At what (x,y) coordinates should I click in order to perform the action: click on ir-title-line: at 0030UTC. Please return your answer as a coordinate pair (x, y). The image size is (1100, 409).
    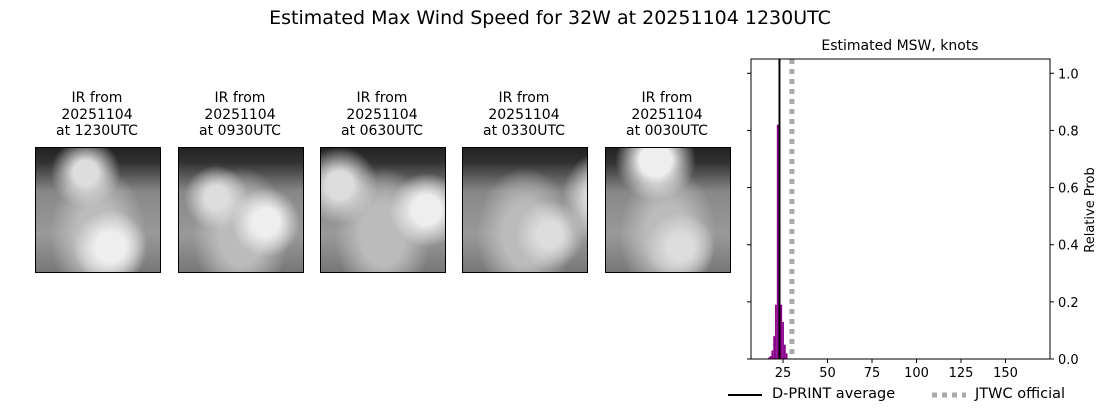
    Looking at the image, I should click on (667, 131).